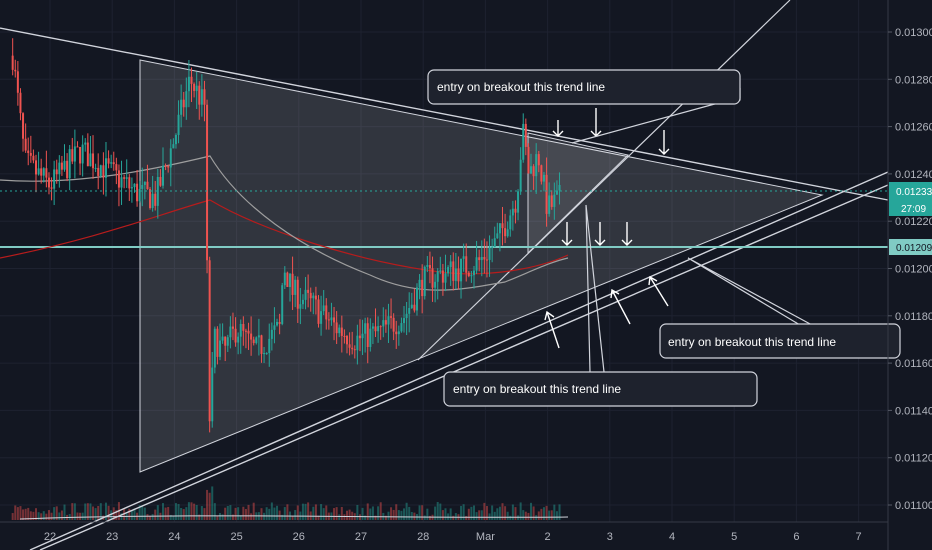 Image resolution: width=932 pixels, height=550 pixels. Describe the element at coordinates (453, 537) in the screenshot. I see `time-axis: 22 23 24 25 26 27 28 Mar 2 3 4 5 6 7` at that location.